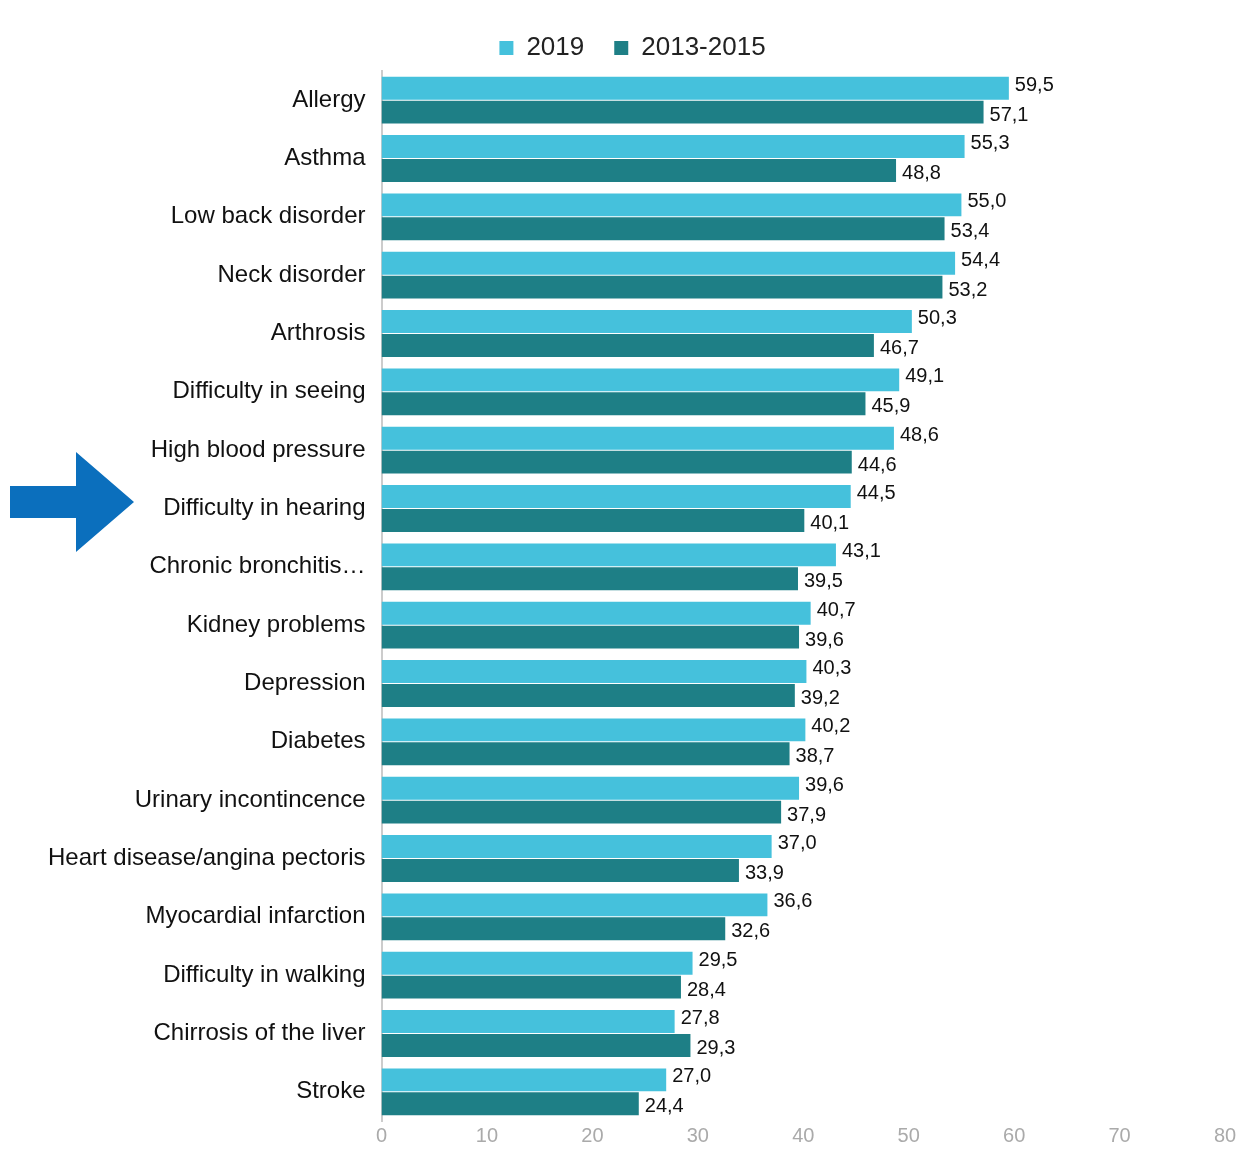 This screenshot has height=1151, width=1245. Describe the element at coordinates (305, 682) in the screenshot. I see `y-tick-label: Depression` at that location.